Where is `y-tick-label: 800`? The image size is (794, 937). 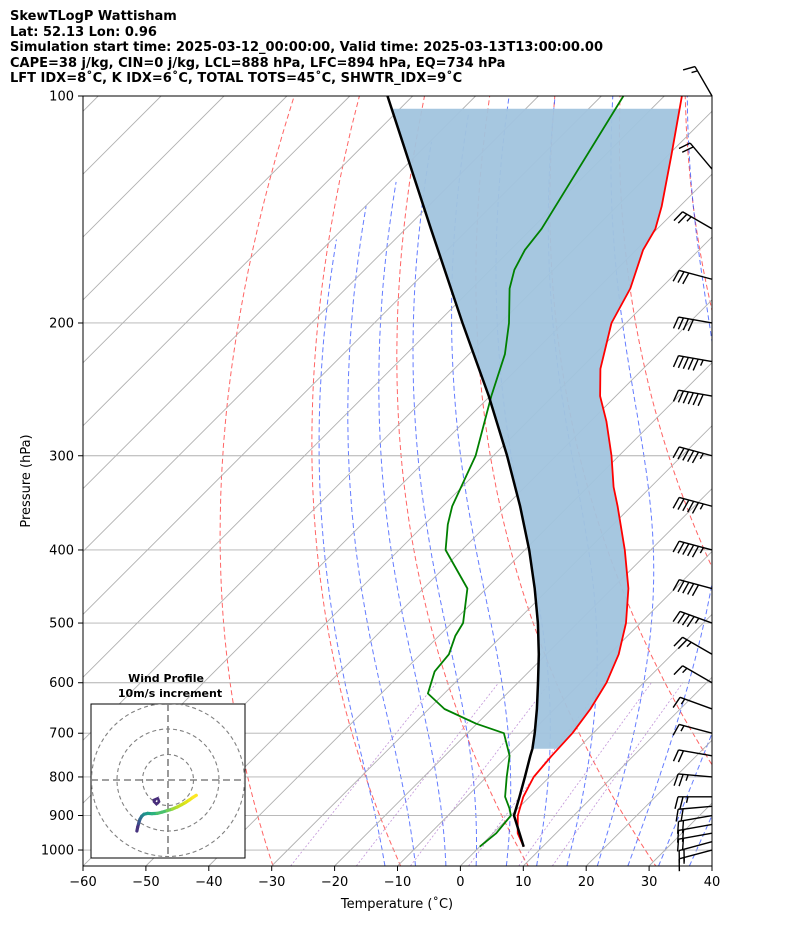 y-tick-label: 800 is located at coordinates (61, 777).